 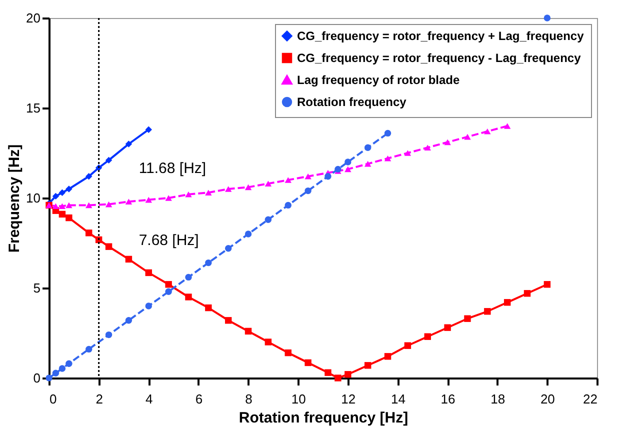 What do you see at coordinates (448, 399) in the screenshot?
I see `x-tick-label: 16` at bounding box center [448, 399].